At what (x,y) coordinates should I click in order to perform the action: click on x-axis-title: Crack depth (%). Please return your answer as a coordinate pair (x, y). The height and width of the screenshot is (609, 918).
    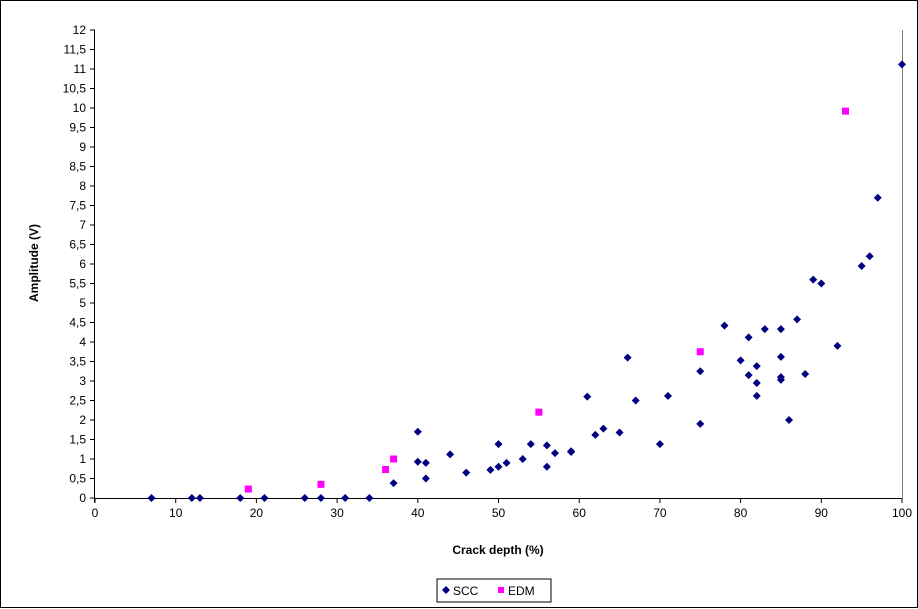
    Looking at the image, I should click on (497, 550).